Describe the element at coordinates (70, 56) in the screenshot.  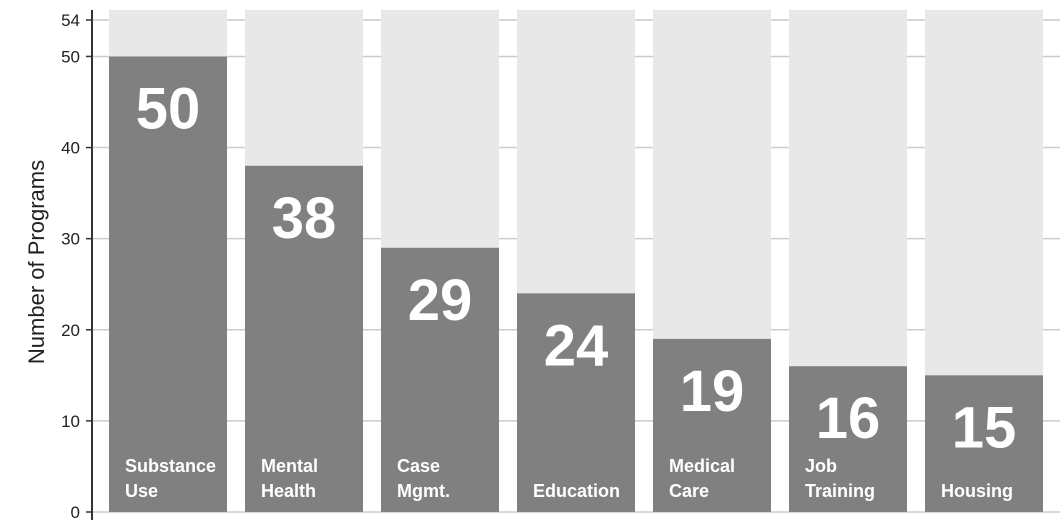
I see `y-tick-label: 50` at that location.